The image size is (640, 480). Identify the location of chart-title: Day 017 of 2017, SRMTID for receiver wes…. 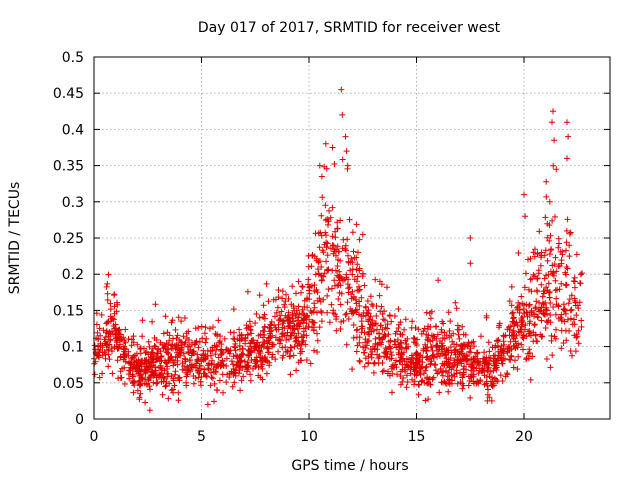
(349, 28).